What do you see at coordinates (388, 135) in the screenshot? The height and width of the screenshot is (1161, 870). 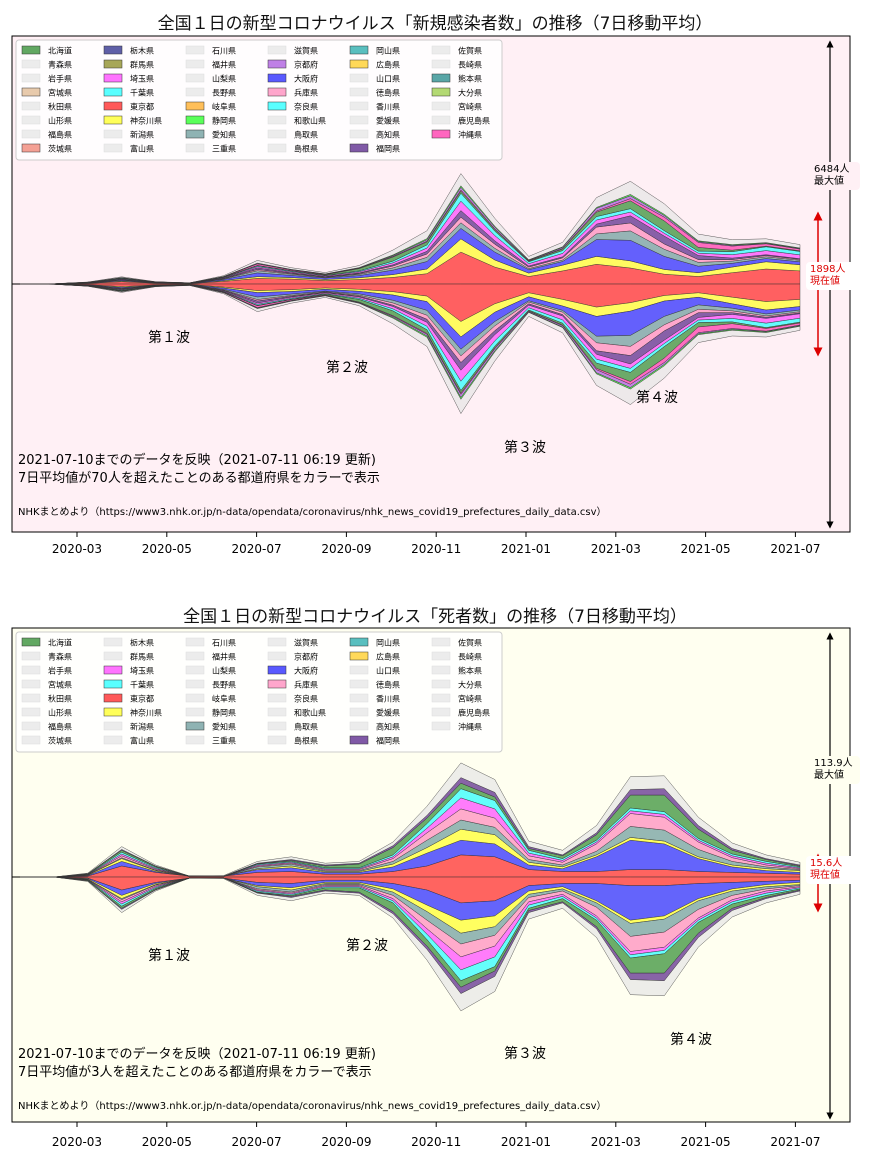 I see `legend-label: 高知県` at bounding box center [388, 135].